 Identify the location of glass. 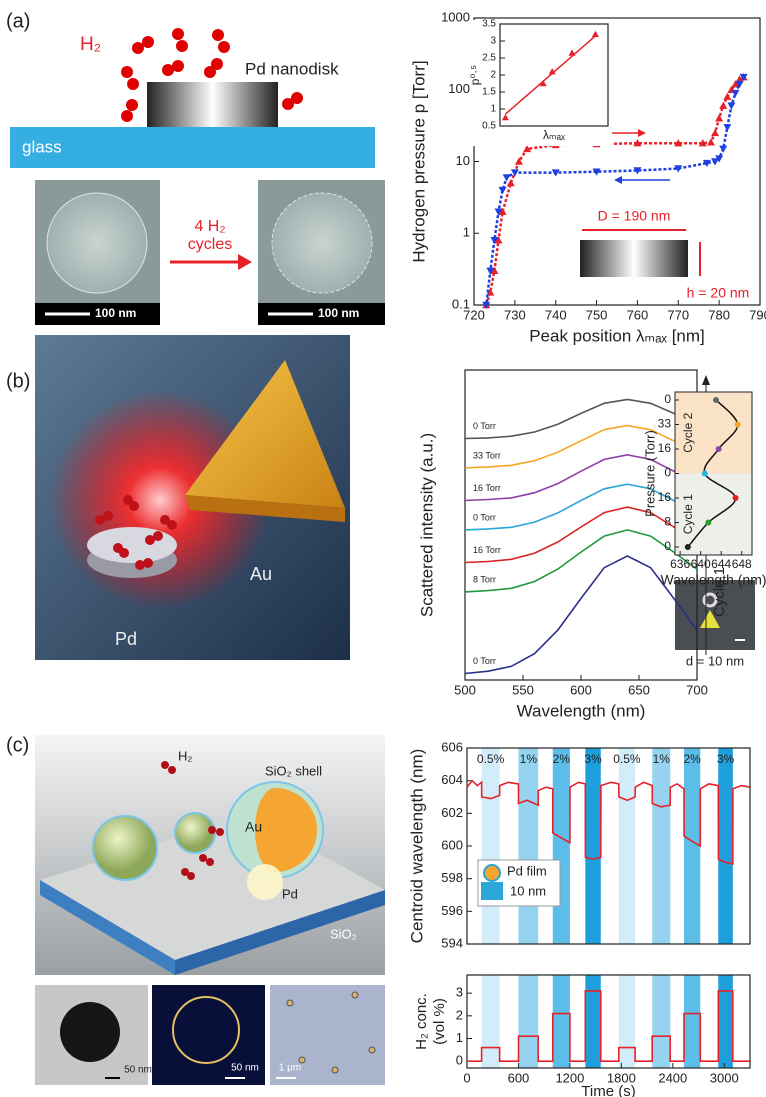
(192, 147).